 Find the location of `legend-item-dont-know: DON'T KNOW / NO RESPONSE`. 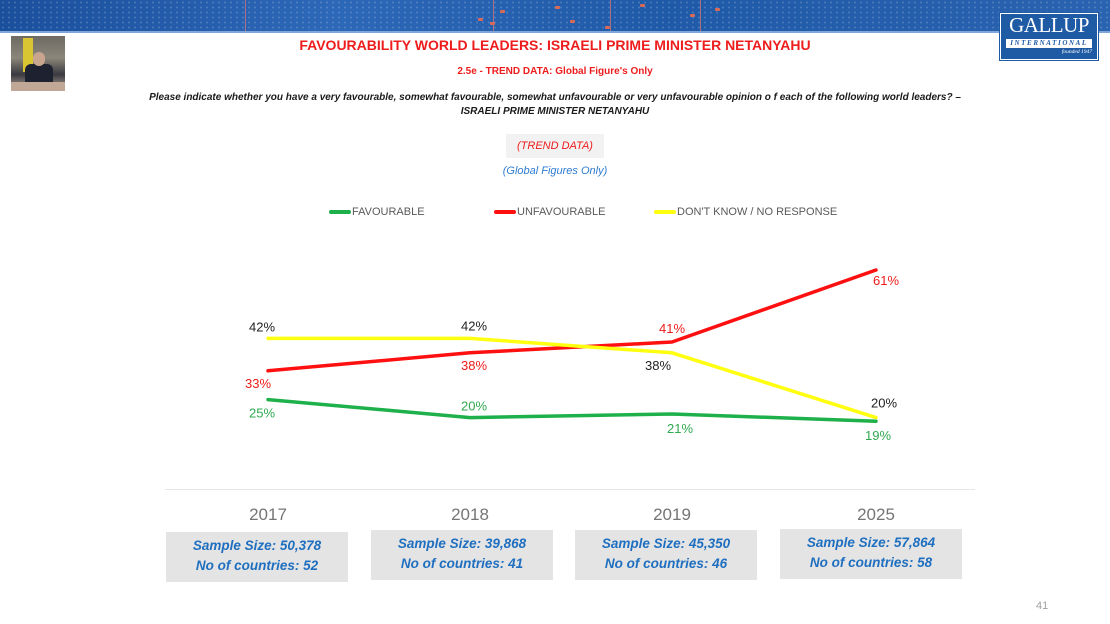

legend-item-dont-know: DON'T KNOW / NO RESPONSE is located at coordinates (745, 212).